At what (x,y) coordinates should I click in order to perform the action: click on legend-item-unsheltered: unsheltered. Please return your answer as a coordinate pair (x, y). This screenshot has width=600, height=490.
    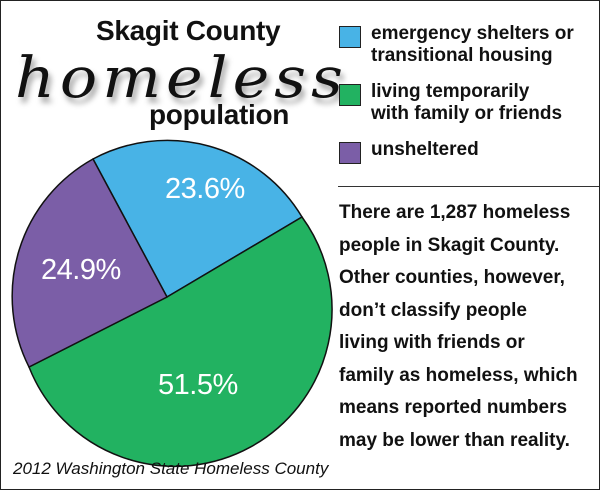
    Looking at the image, I should click on (469, 151).